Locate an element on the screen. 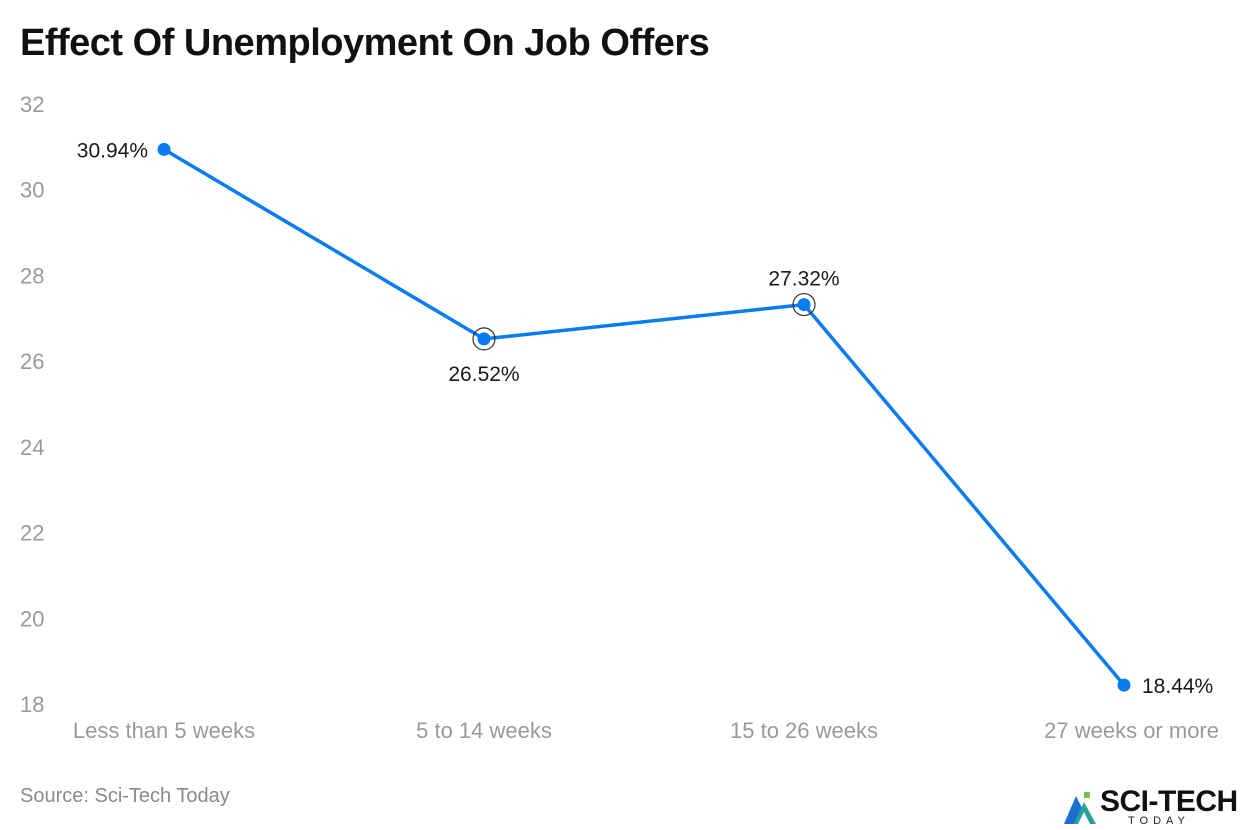  x-tick-label-3: 15 to 26 weeks is located at coordinates (804, 730).